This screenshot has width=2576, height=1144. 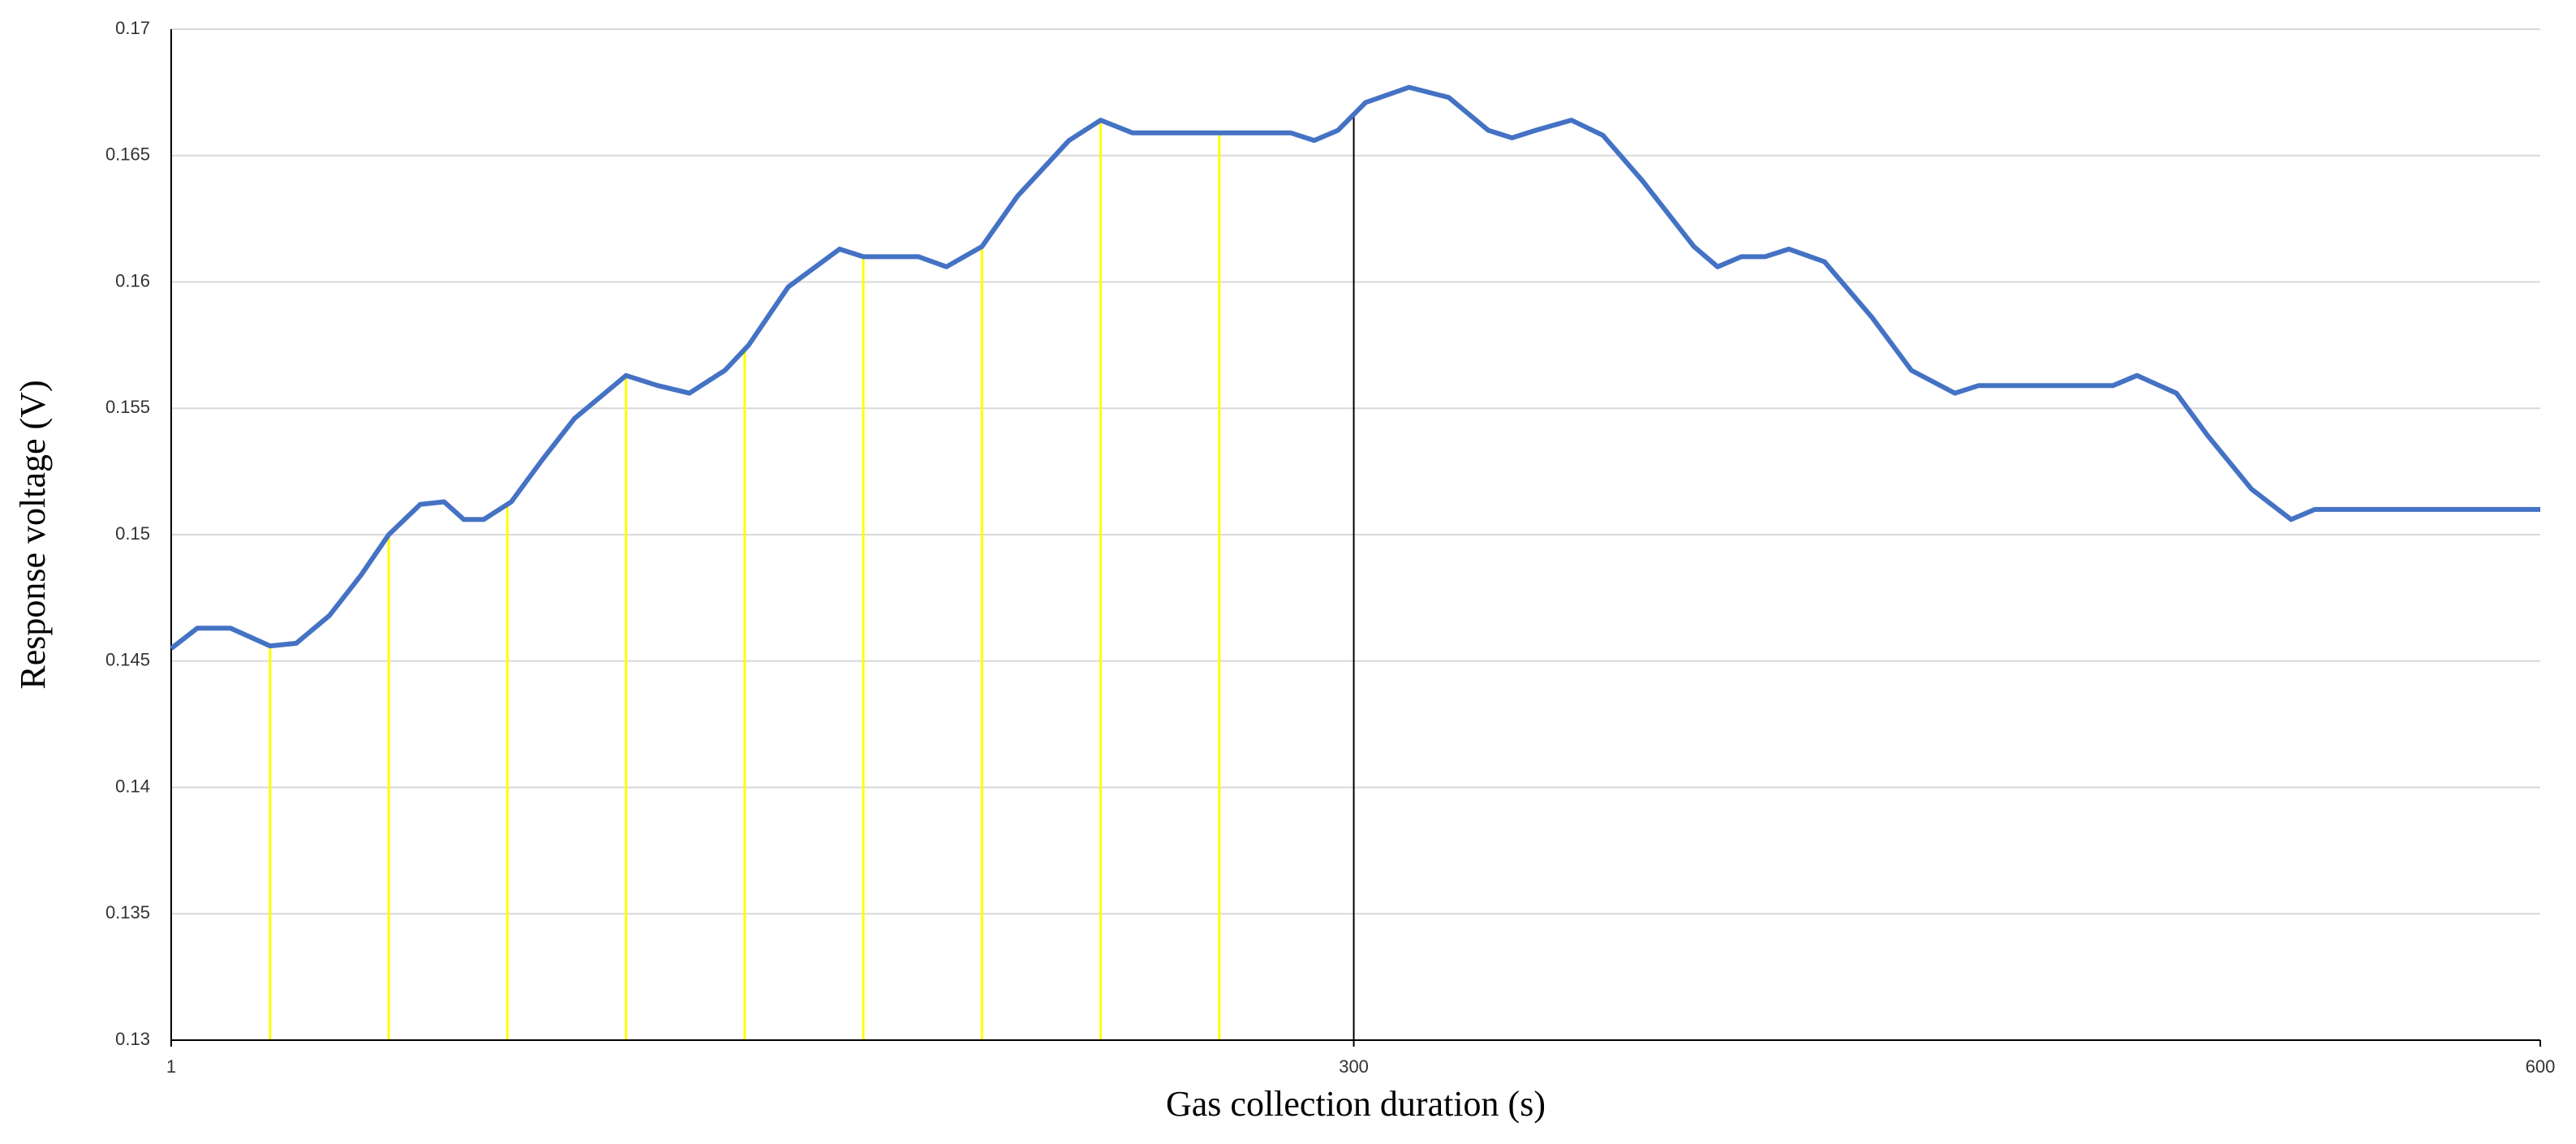 What do you see at coordinates (132, 786) in the screenshot?
I see `y-tick-label: 0.14` at bounding box center [132, 786].